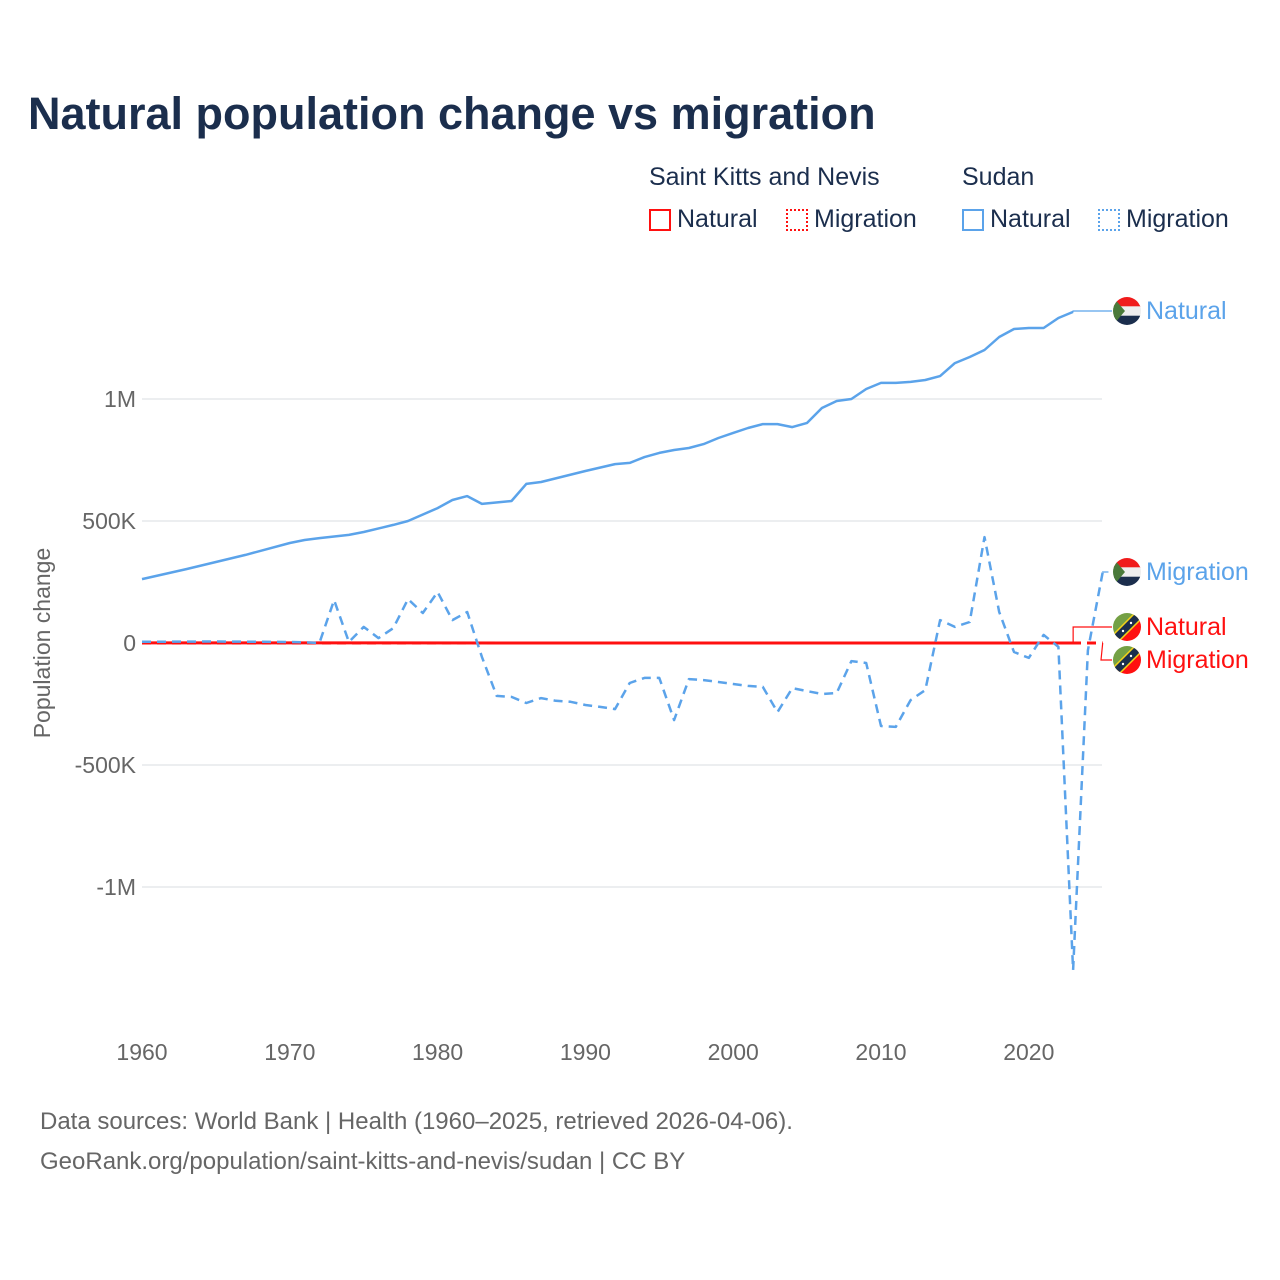  Describe the element at coordinates (764, 177) in the screenshot. I see `legend-group-saint-kitts-and-nevis: Saint Kitts and Nevis` at that location.